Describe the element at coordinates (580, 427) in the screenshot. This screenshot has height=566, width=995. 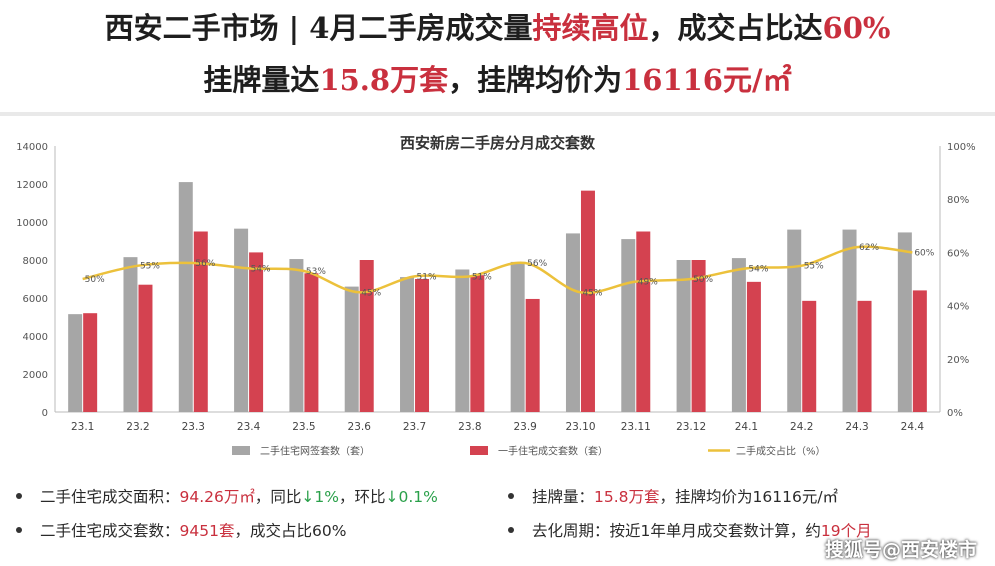
I see `x-tick-label: 23.10` at that location.